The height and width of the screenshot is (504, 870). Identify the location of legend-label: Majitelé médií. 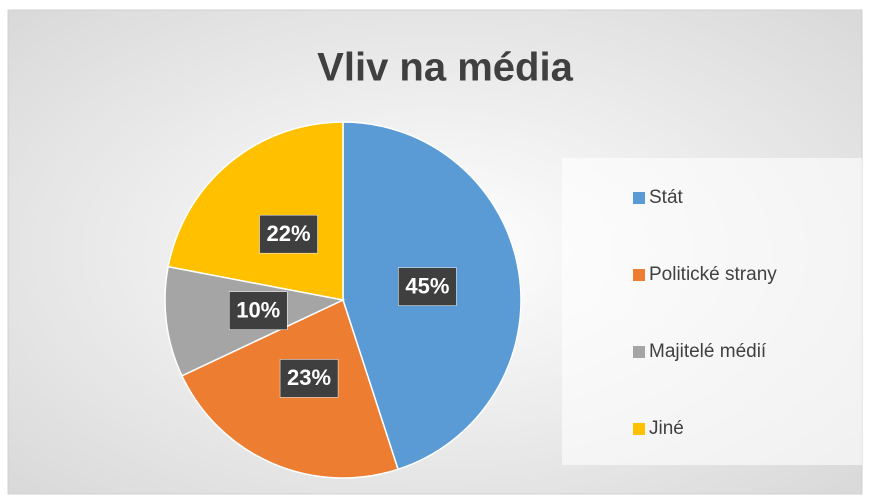
(708, 351).